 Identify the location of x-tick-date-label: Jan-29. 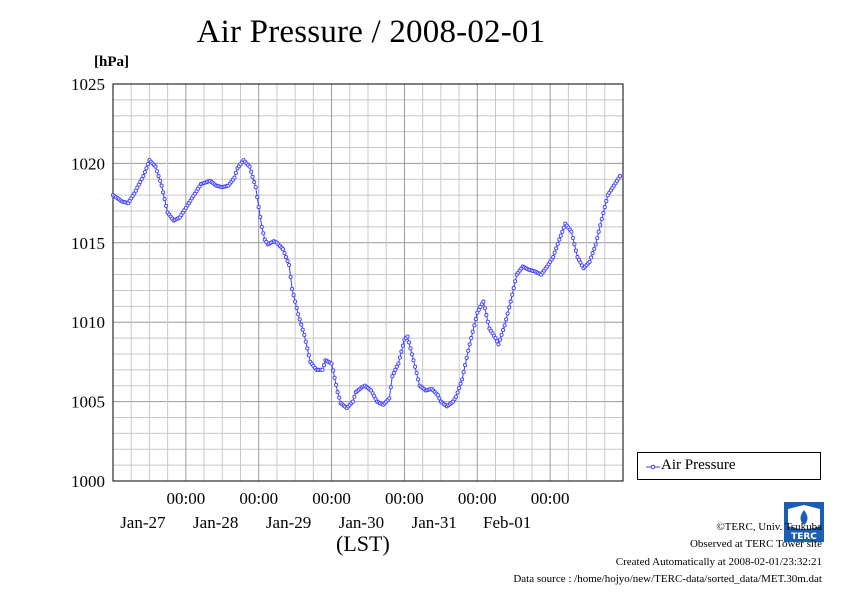
(288, 522).